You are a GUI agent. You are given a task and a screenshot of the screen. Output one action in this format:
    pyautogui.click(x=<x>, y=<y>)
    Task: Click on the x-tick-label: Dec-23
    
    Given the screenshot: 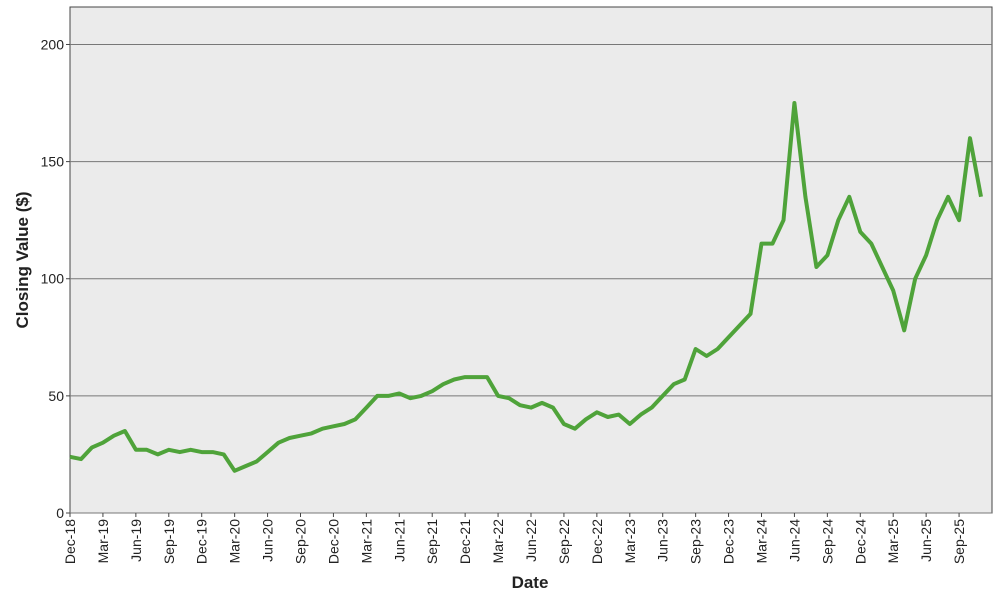 What is the action you would take?
    pyautogui.click(x=729, y=541)
    